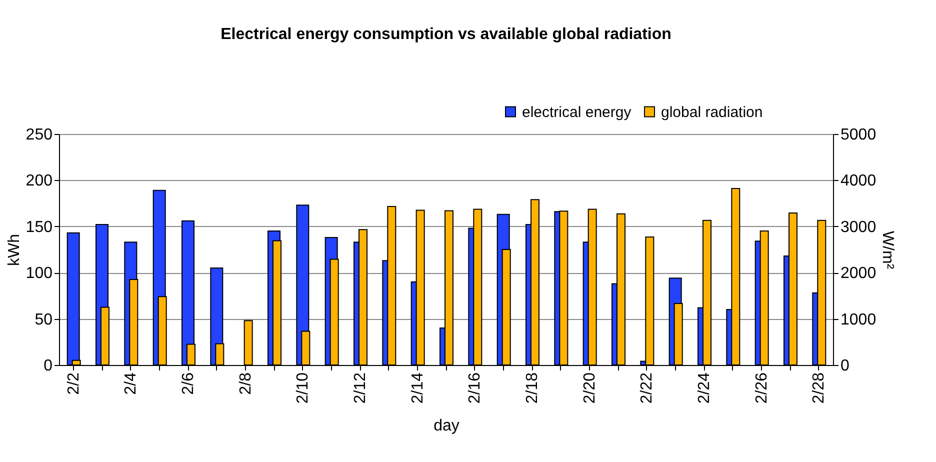 The image size is (936, 462). Describe the element at coordinates (858, 273) in the screenshot. I see `y2-tick-label: 2000` at that location.